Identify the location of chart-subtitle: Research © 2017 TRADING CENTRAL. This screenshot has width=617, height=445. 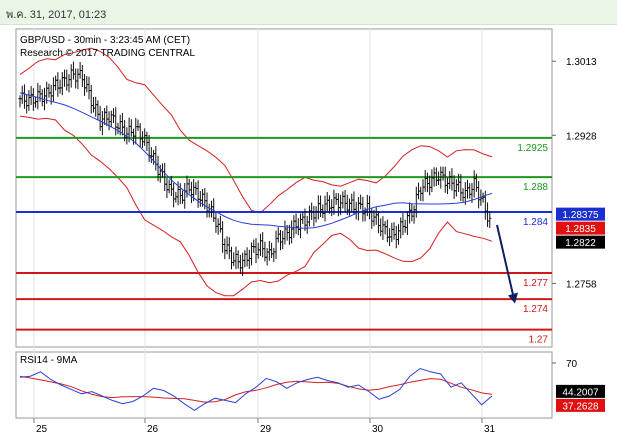
(107, 53).